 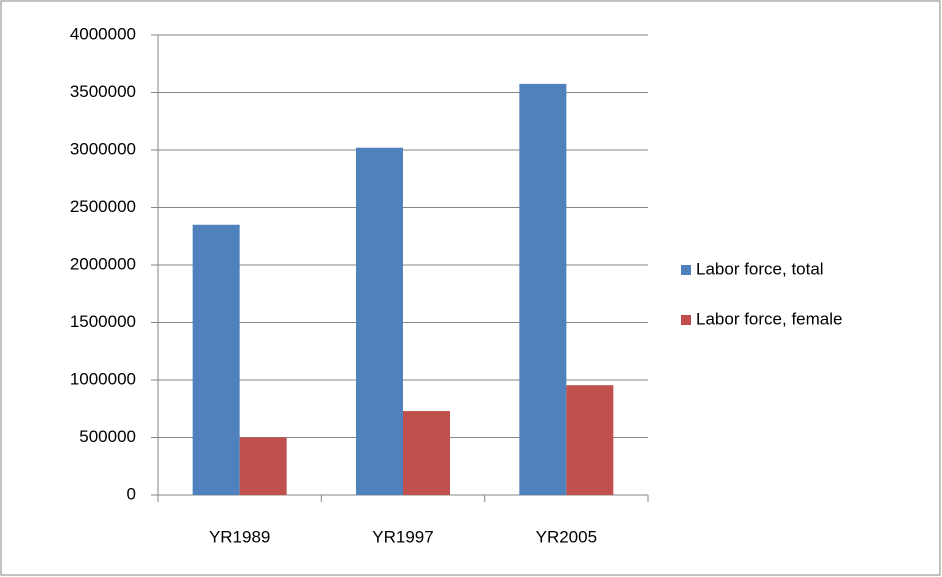 I want to click on y-tick-label: 0, so click(x=131, y=493).